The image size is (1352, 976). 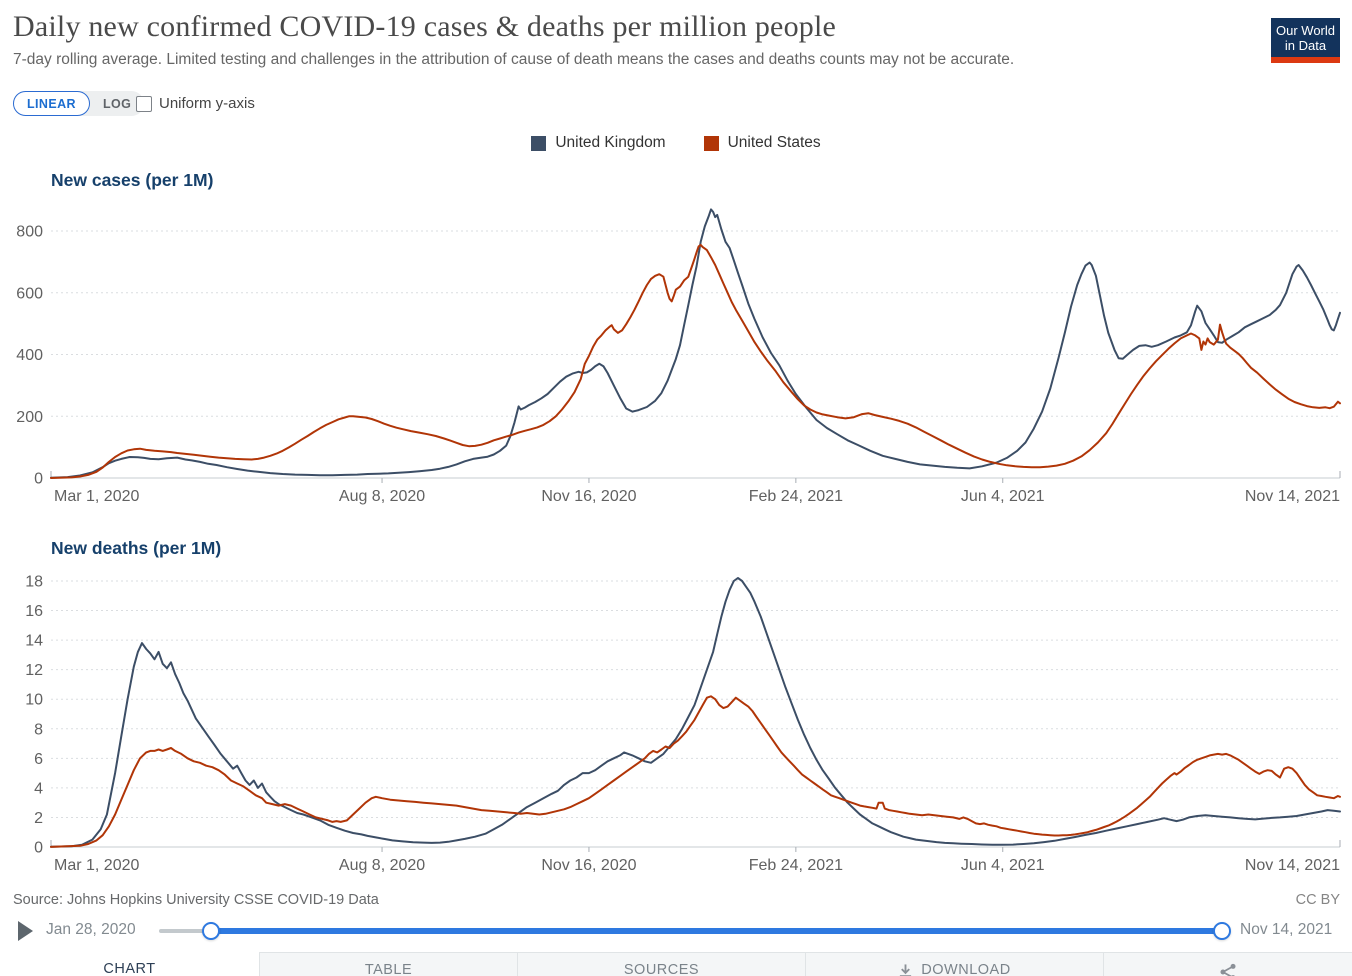 I want to click on share-icon, so click(x=1228, y=969).